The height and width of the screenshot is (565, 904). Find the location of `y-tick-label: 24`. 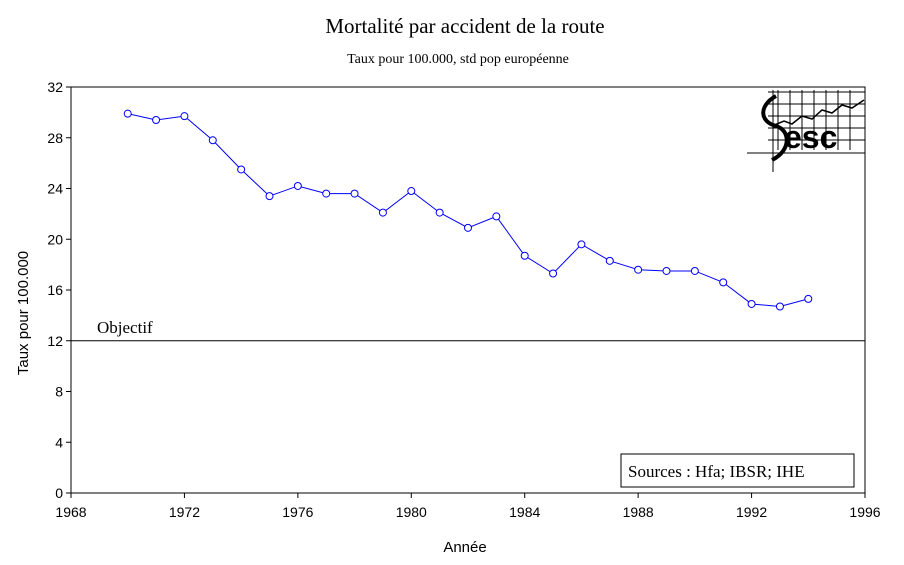

y-tick-label: 24 is located at coordinates (55, 189).